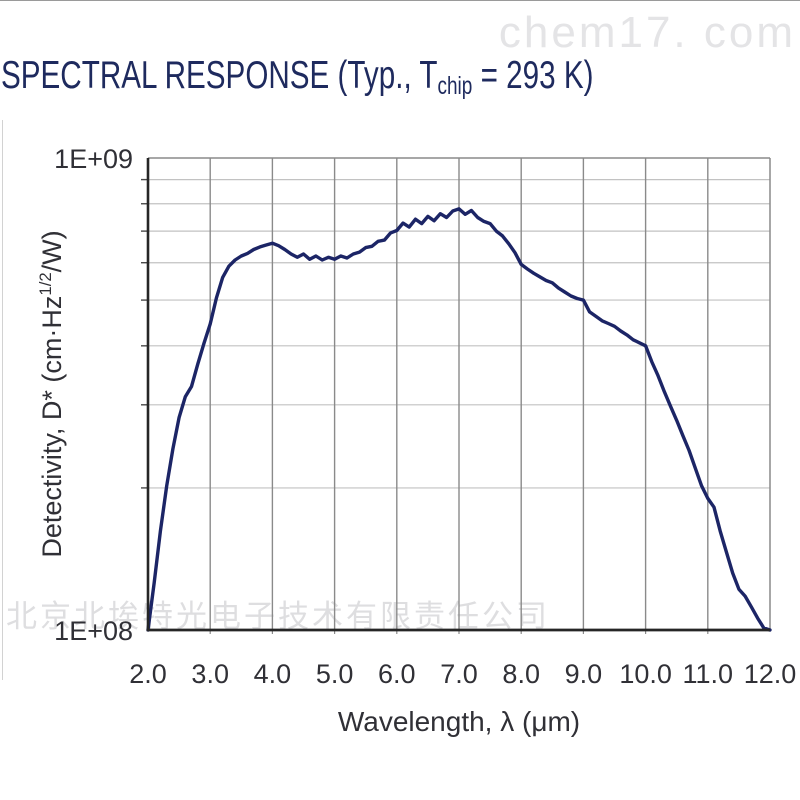 This screenshot has height=800, width=800. What do you see at coordinates (219, 75) in the screenshot?
I see `chart-title-pre: SPECTRAL RESPONSE (Typ., T` at bounding box center [219, 75].